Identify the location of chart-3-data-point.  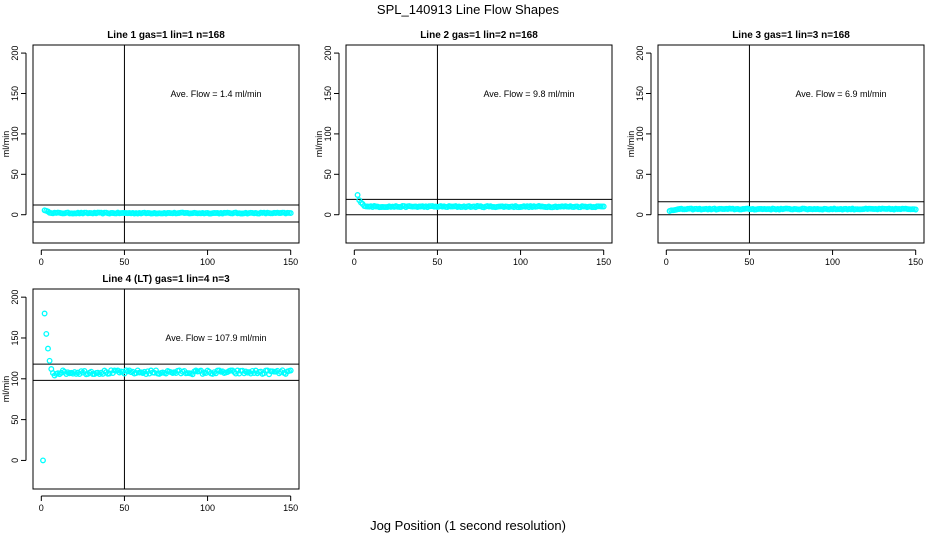
(915, 209).